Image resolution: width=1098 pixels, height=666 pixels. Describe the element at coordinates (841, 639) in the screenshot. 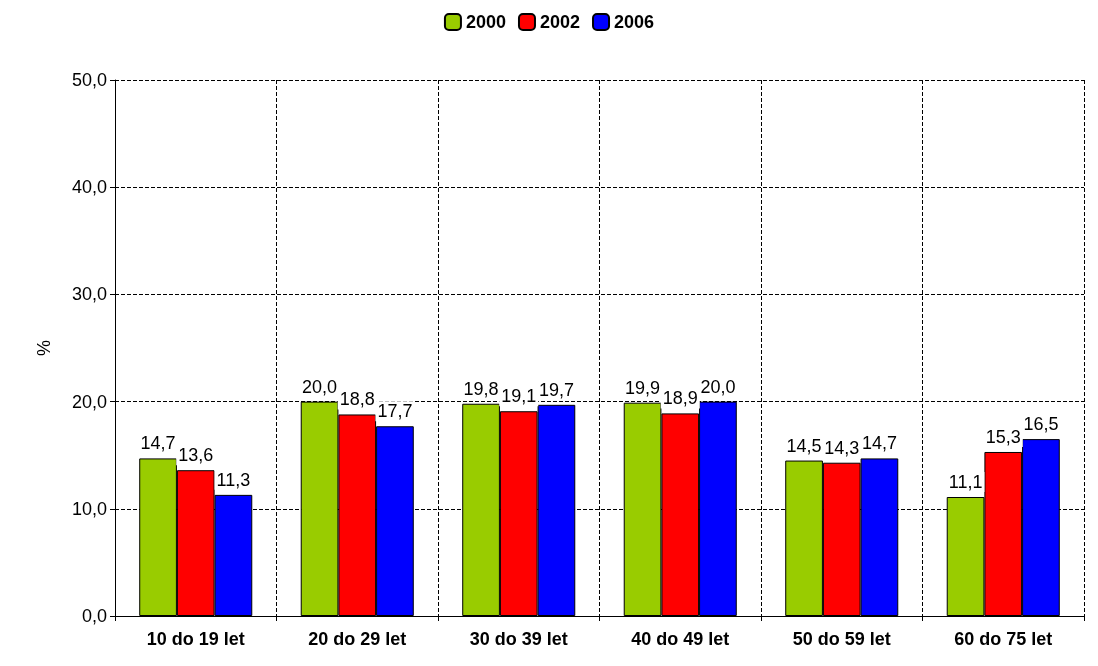

I see `x-tick-label: 50 do 59 let` at that location.